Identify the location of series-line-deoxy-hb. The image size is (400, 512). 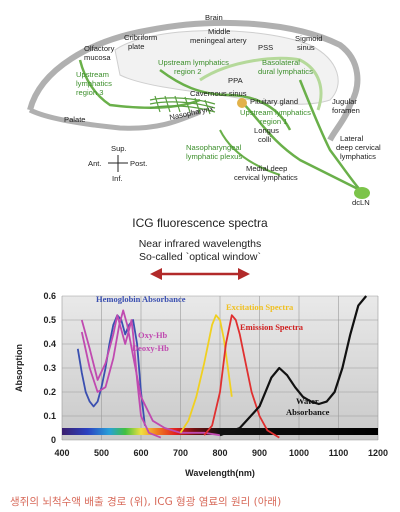
(150, 373).